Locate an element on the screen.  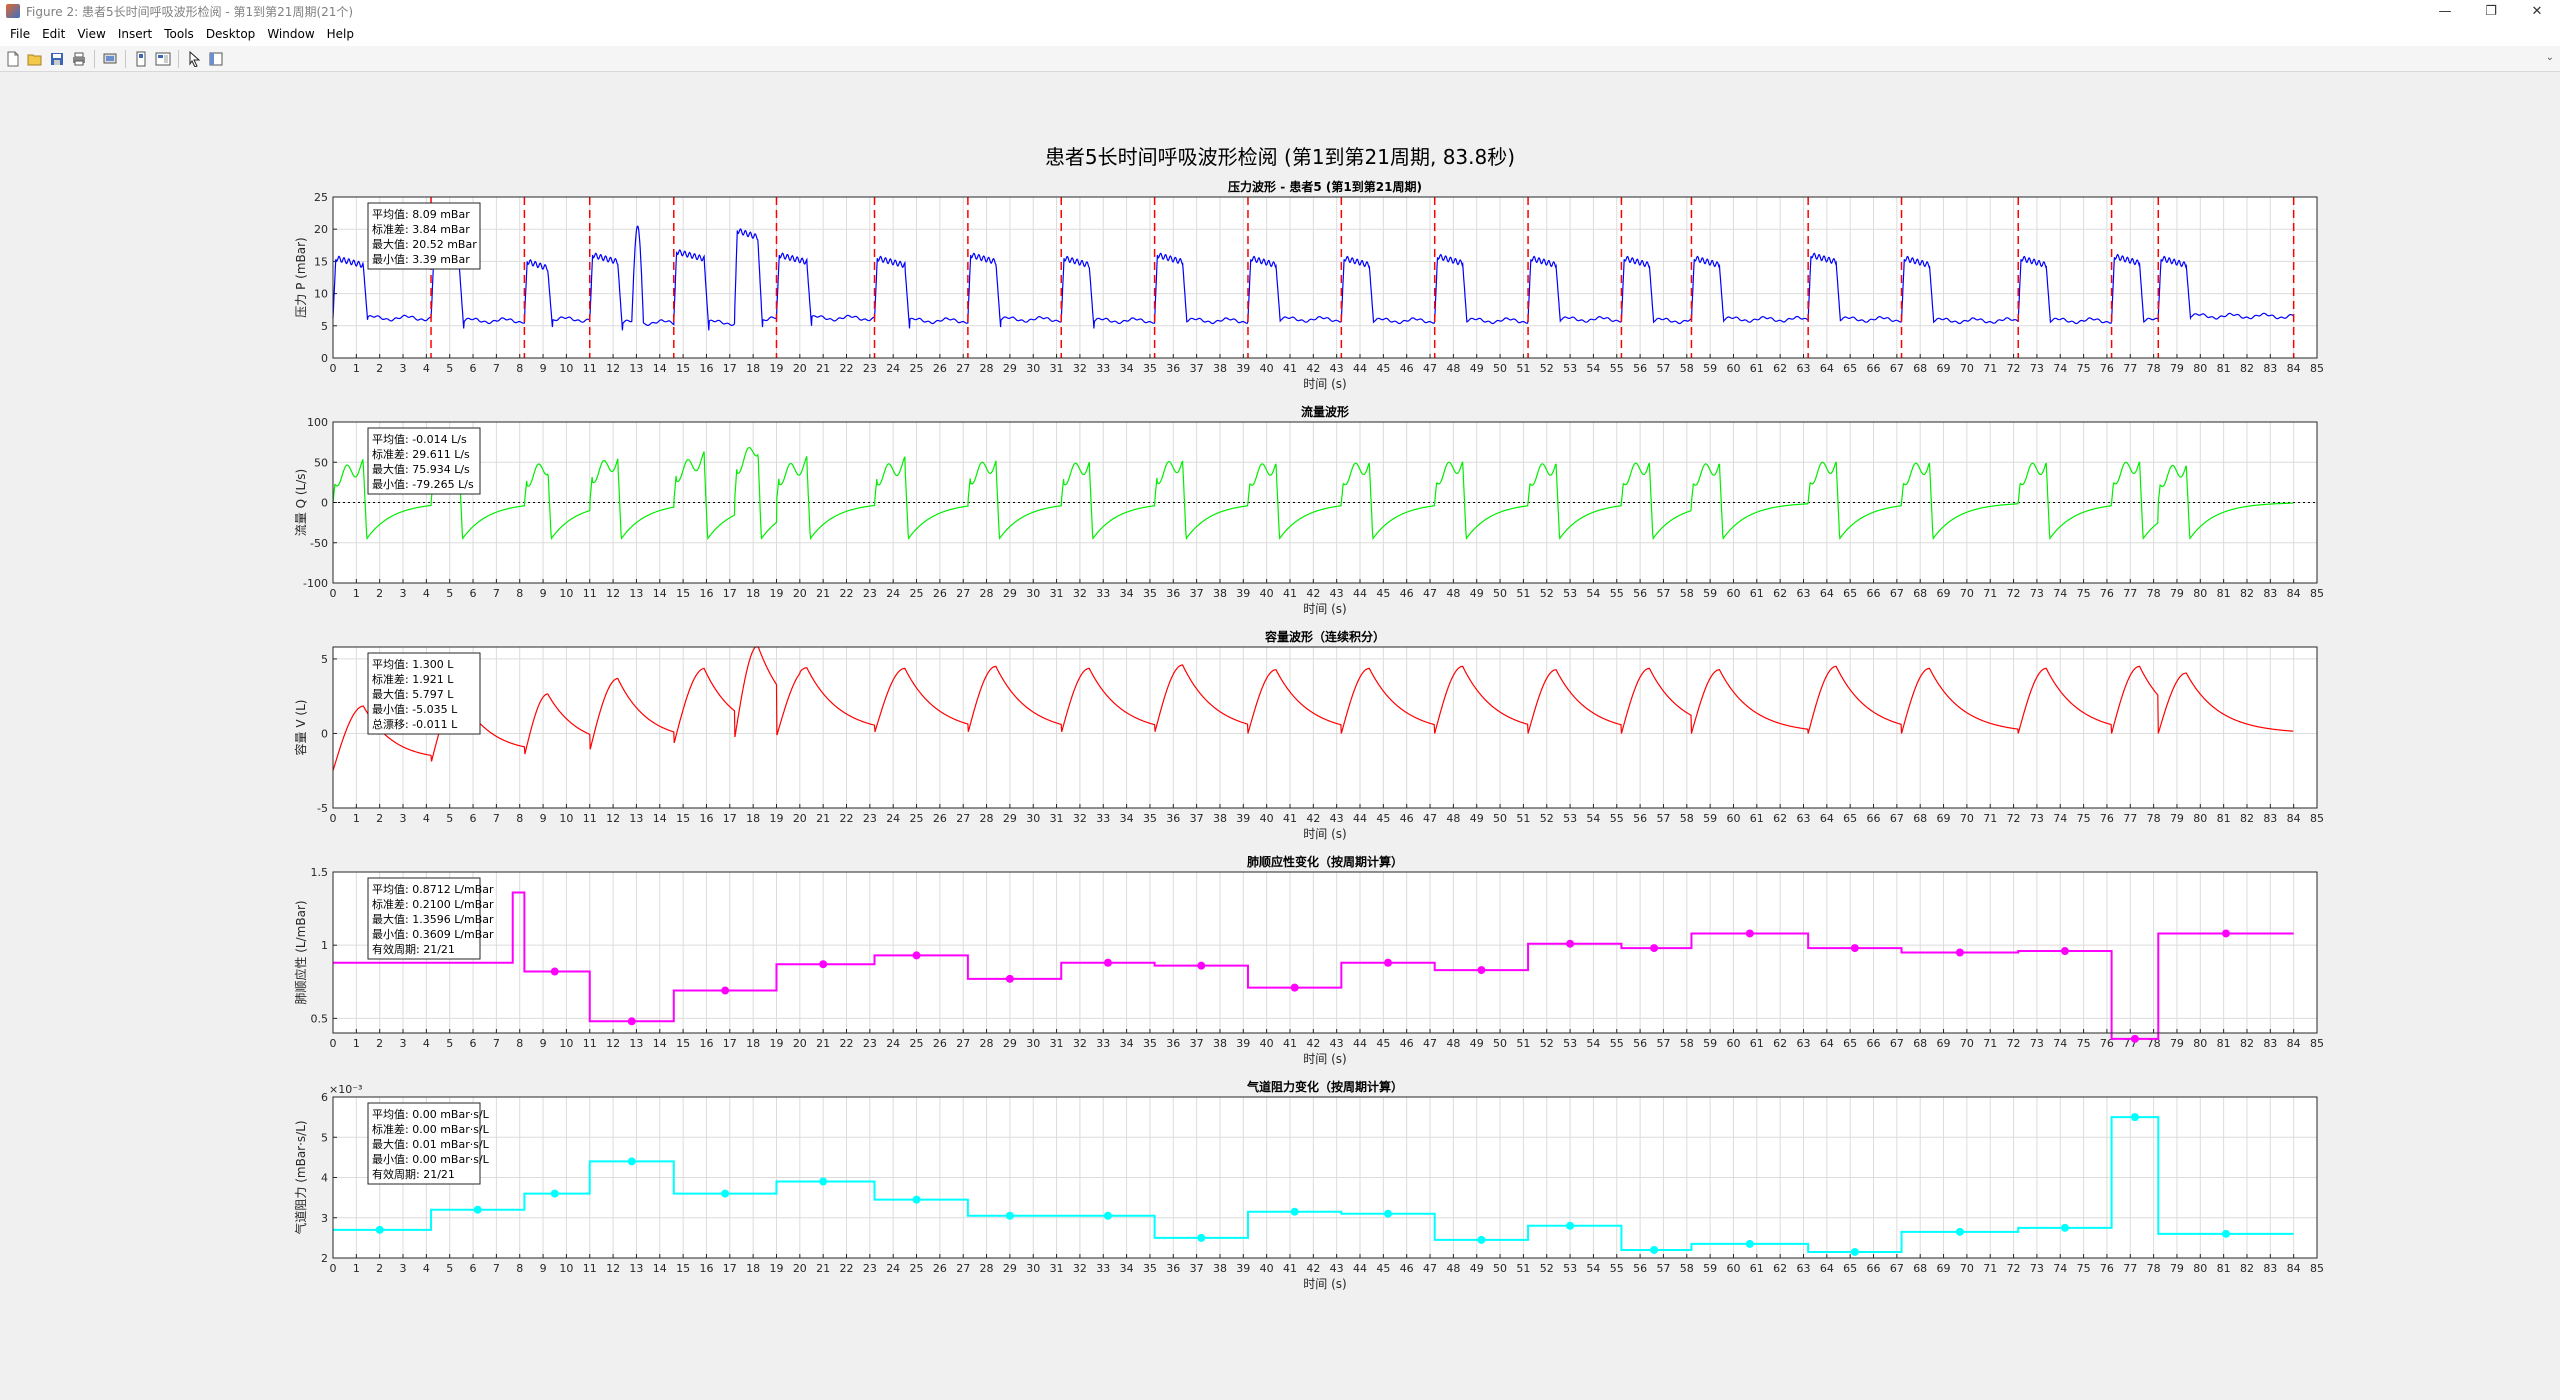
x-tick-label: 18 is located at coordinates (753, 368).